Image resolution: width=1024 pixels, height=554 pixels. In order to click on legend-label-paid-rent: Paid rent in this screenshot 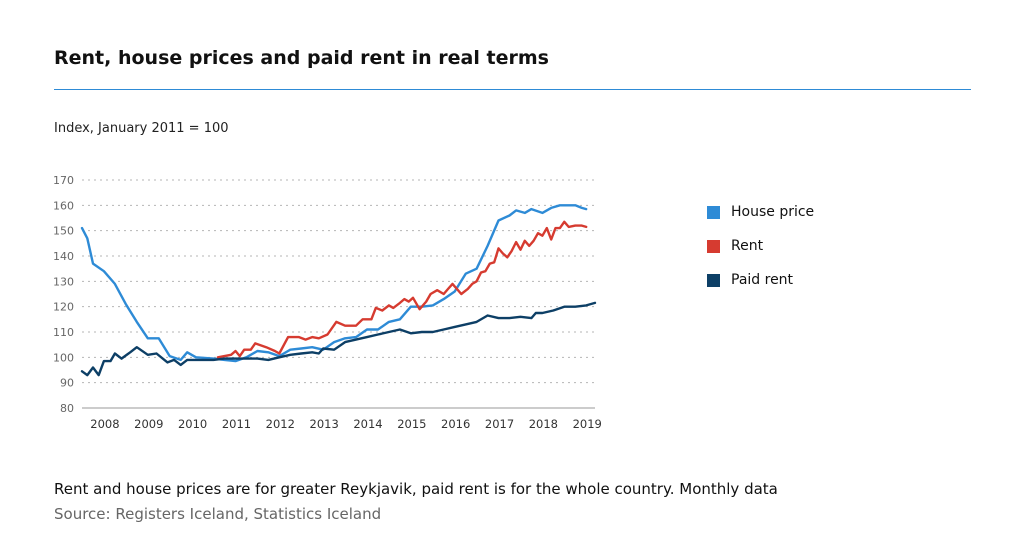, I will do `click(762, 280)`.